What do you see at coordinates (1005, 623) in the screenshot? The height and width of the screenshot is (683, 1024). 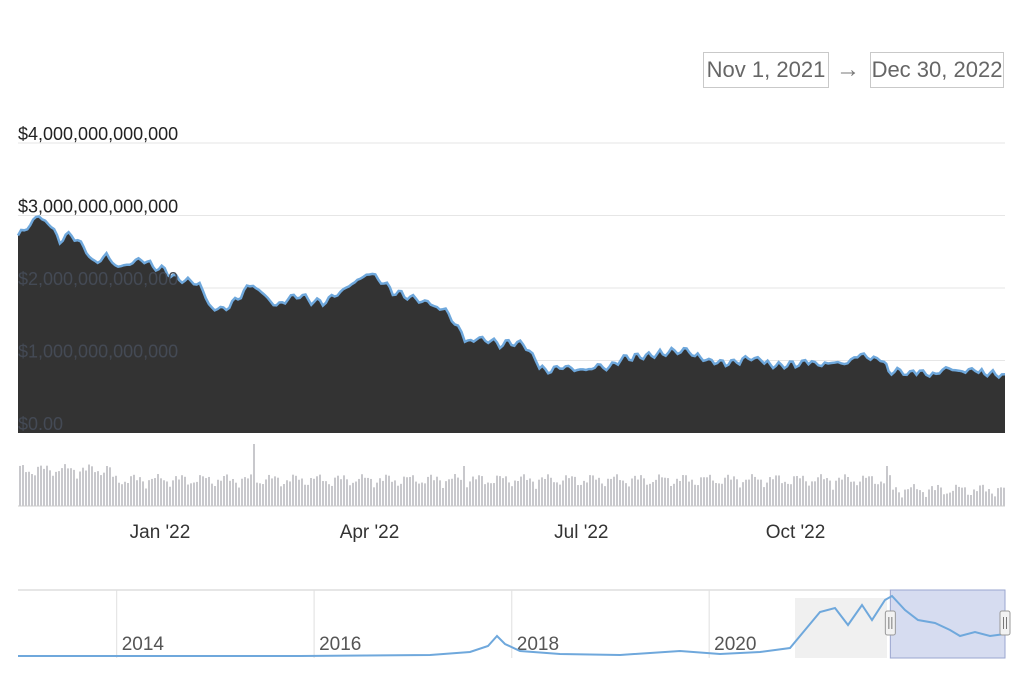 I see `navigator-right-handle` at bounding box center [1005, 623].